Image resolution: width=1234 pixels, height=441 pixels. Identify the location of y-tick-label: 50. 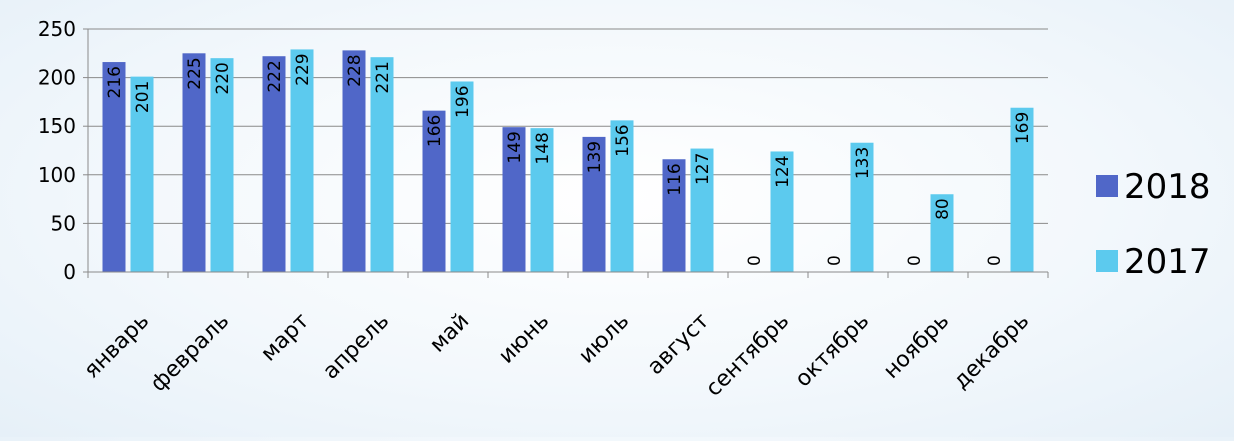
(63, 223).